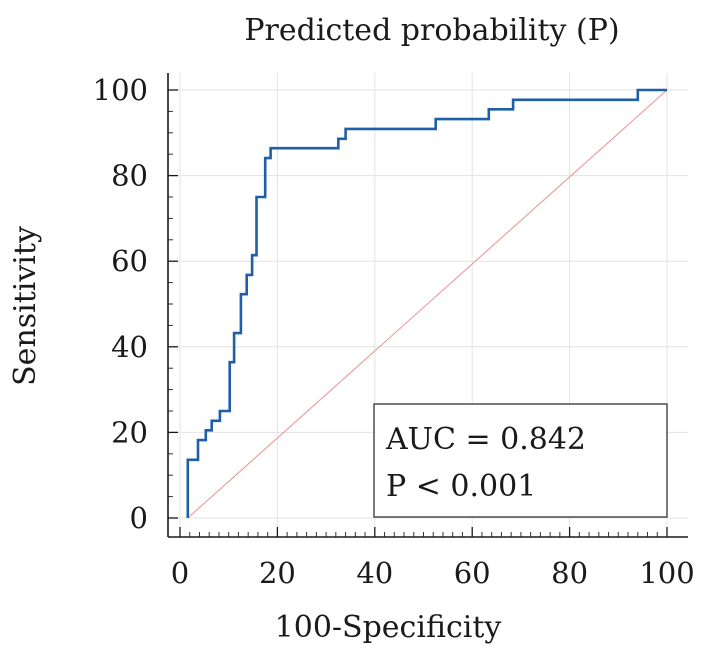 The width and height of the screenshot is (702, 653). Describe the element at coordinates (277, 573) in the screenshot. I see `x-tick-label: 20` at that location.